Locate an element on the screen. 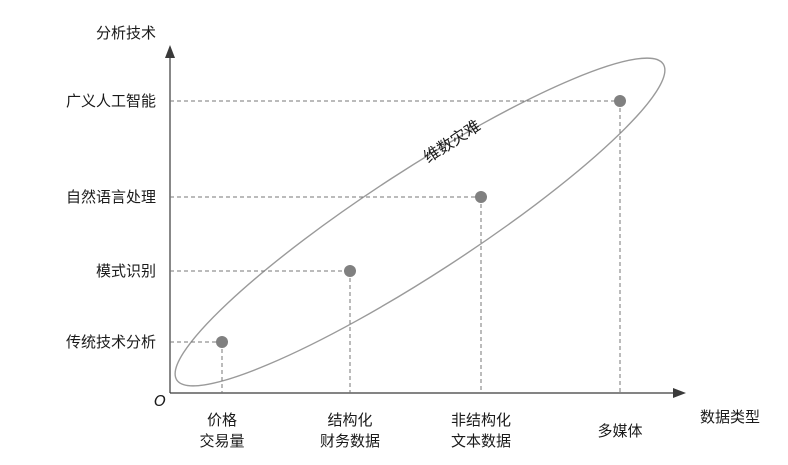 The height and width of the screenshot is (465, 788). y-axis-arrow is located at coordinates (170, 51).